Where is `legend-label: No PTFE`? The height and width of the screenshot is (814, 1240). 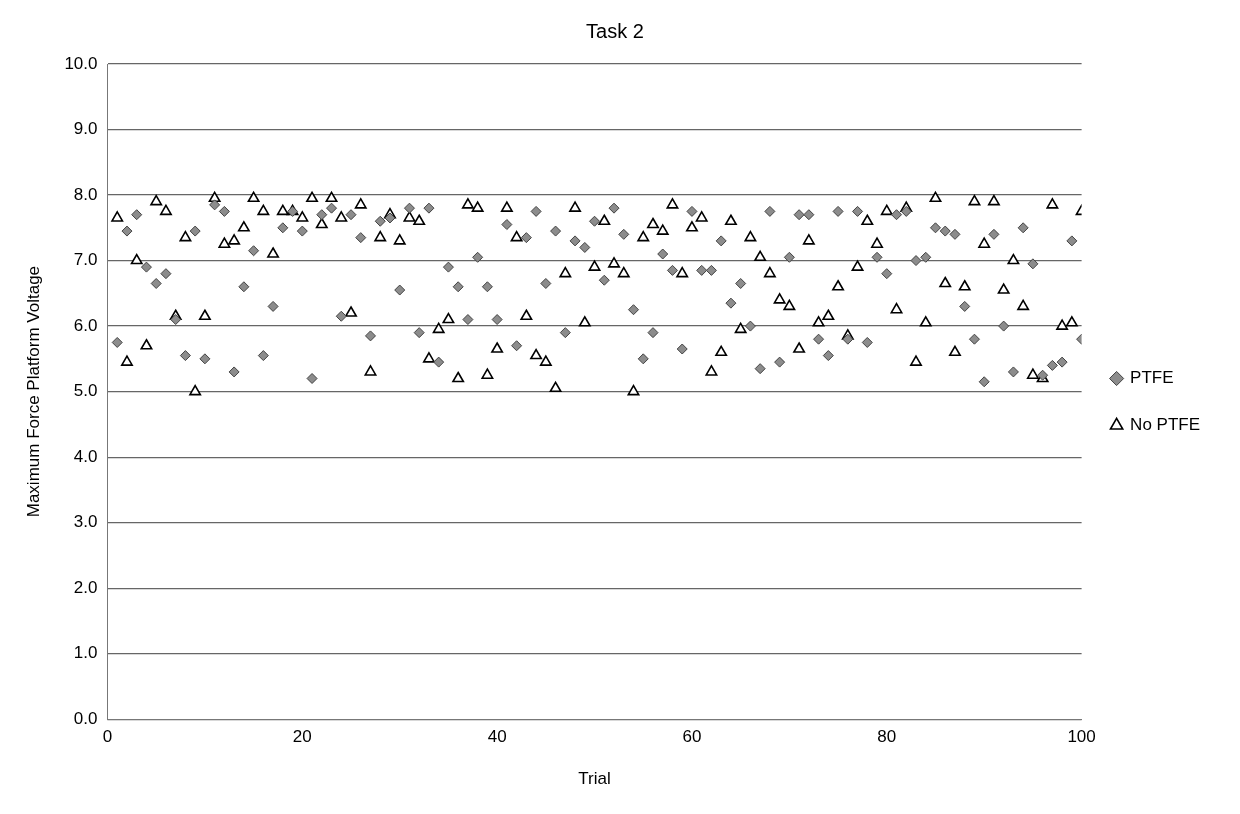 legend-label: No PTFE is located at coordinates (1165, 425).